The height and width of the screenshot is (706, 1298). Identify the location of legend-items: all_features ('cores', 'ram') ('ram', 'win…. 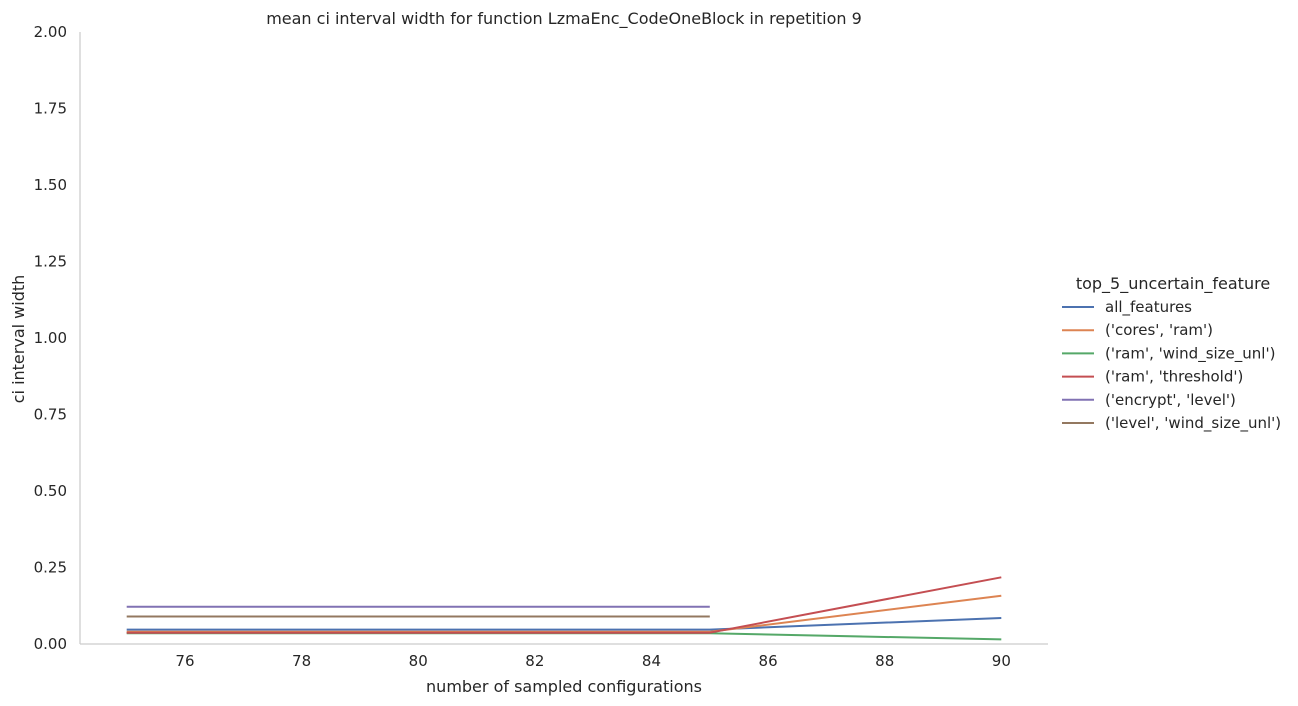
(1171, 365).